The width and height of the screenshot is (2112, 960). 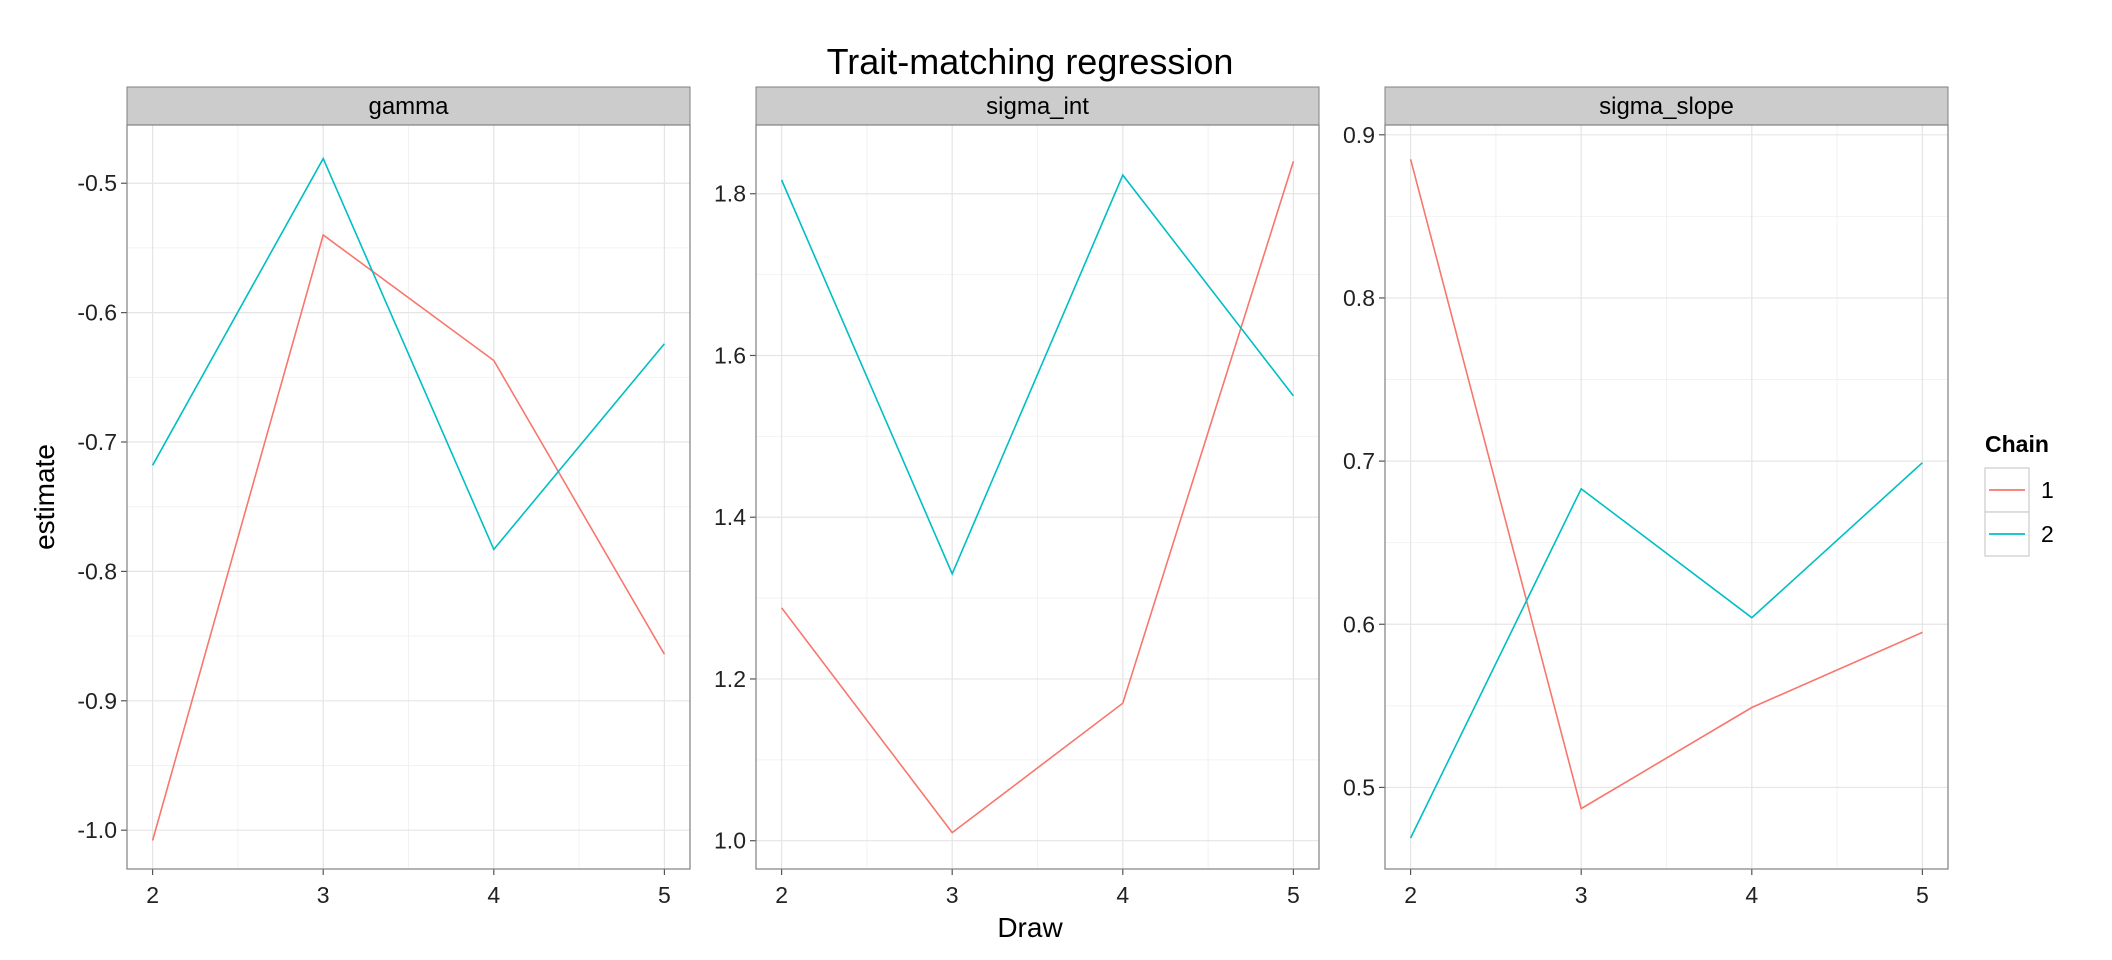 I want to click on facet-strip-label: gamma, so click(x=408, y=106).